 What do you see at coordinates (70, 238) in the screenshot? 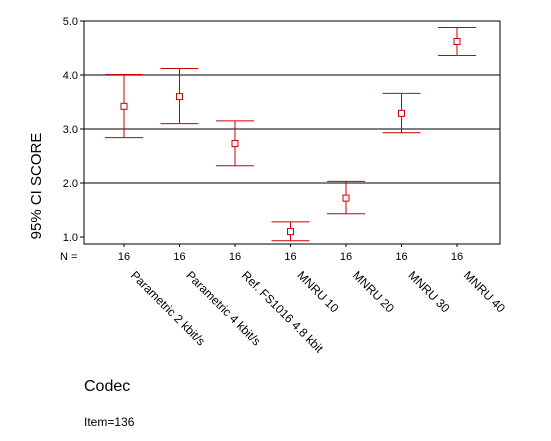
I see `y-tick-label: 1.0` at bounding box center [70, 238].